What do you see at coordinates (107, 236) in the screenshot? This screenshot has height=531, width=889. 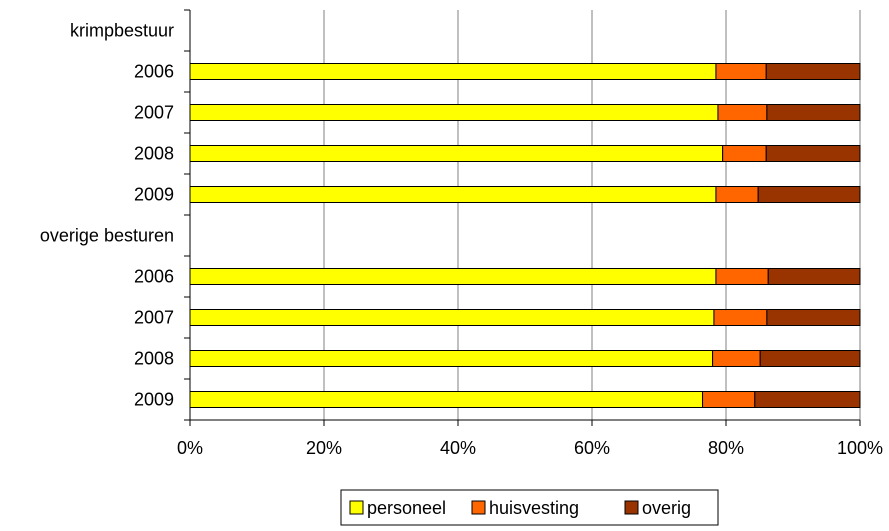 I see `y-category-label: overige besturen` at bounding box center [107, 236].